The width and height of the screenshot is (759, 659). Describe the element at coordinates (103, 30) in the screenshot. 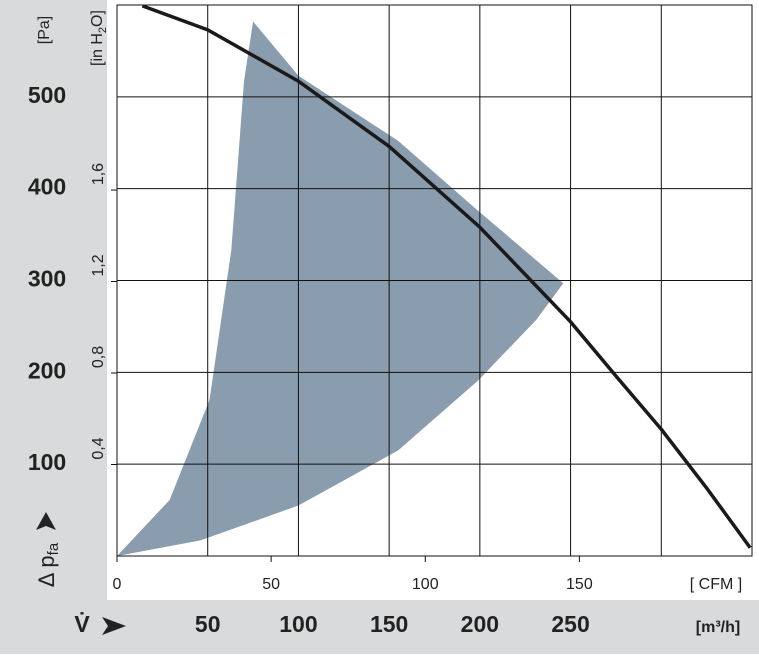

I see `y2-label-sub: 2` at that location.